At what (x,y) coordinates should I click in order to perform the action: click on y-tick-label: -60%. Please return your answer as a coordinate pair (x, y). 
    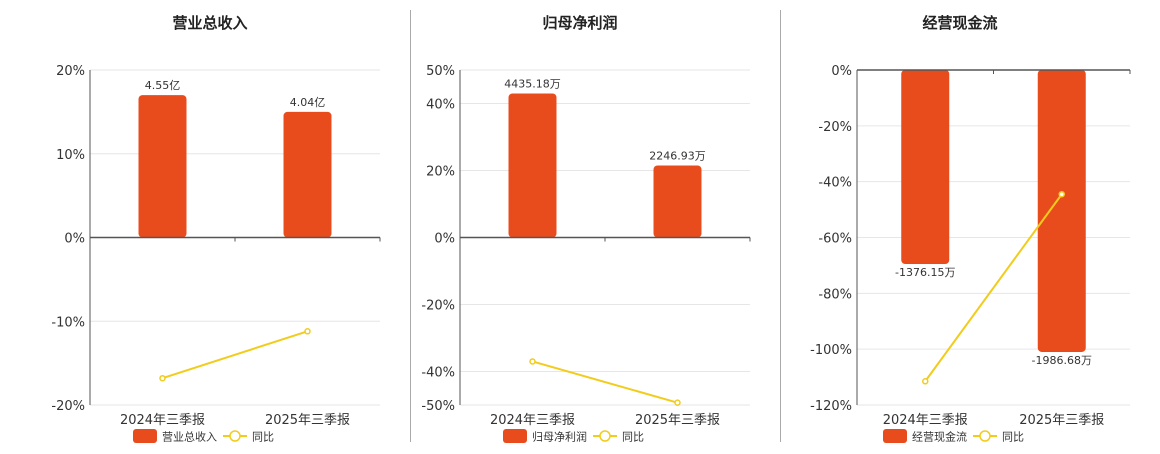
    Looking at the image, I should click on (835, 239).